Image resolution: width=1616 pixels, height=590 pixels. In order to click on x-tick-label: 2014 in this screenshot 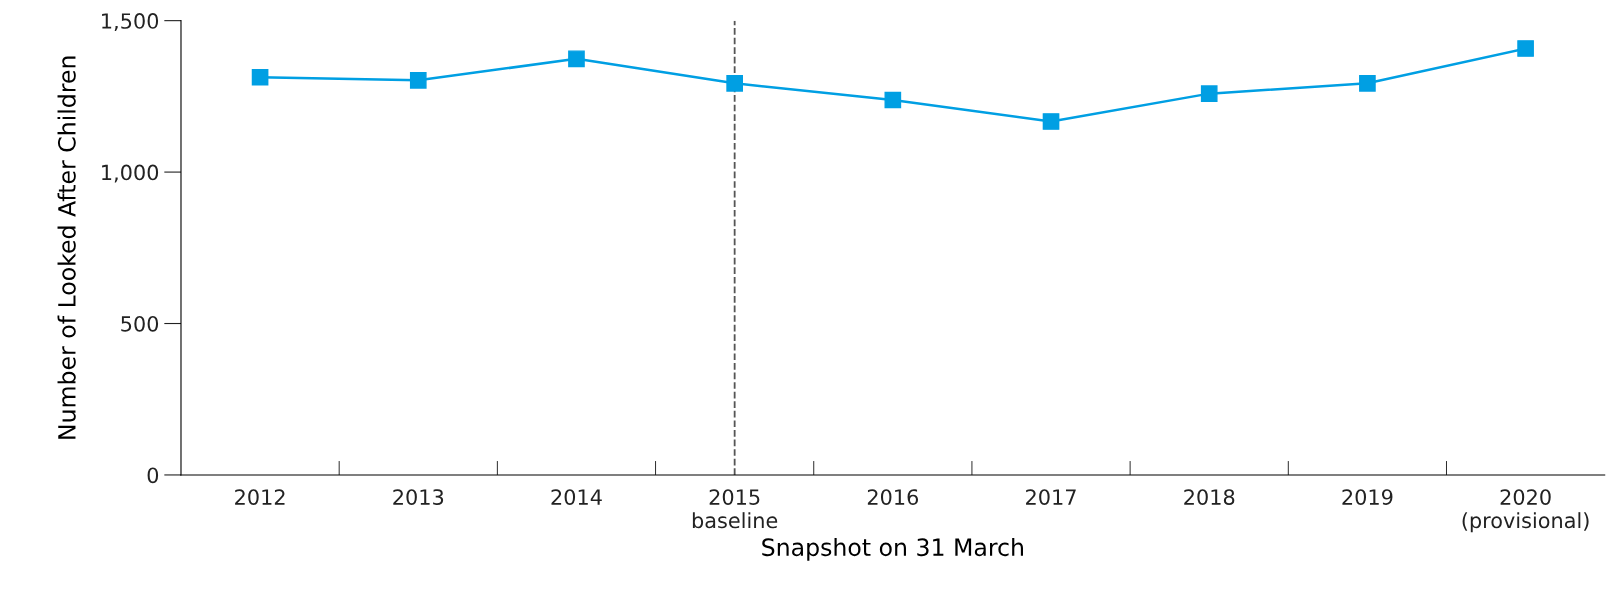, I will do `click(576, 497)`.